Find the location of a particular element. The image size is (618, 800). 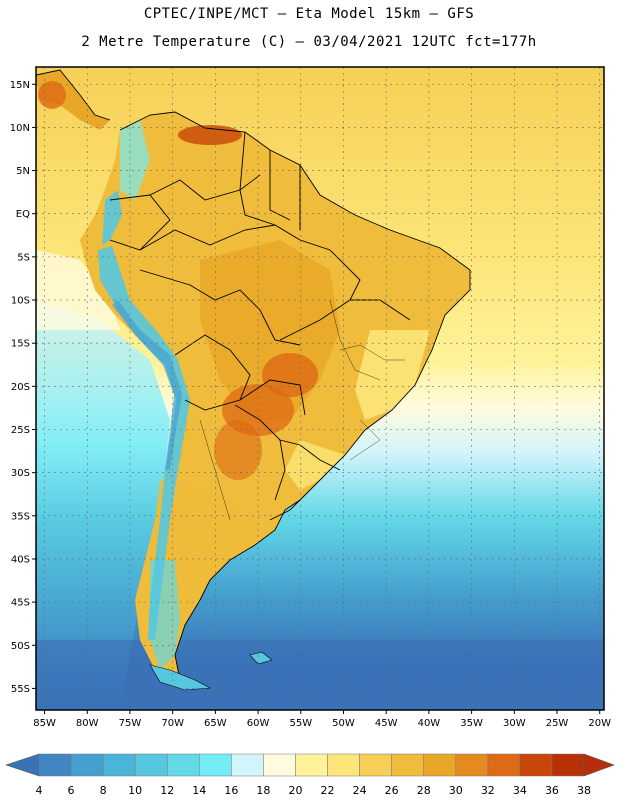

lat-label: EQ is located at coordinates (23, 214).